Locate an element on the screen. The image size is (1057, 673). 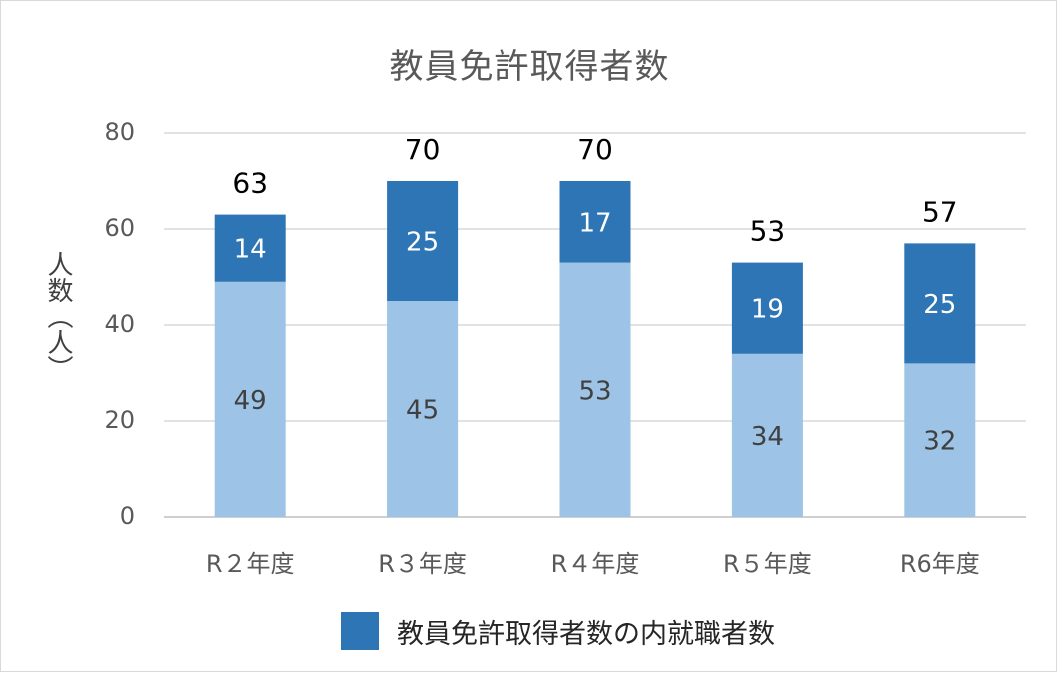
data-label: 34 is located at coordinates (767, 437).